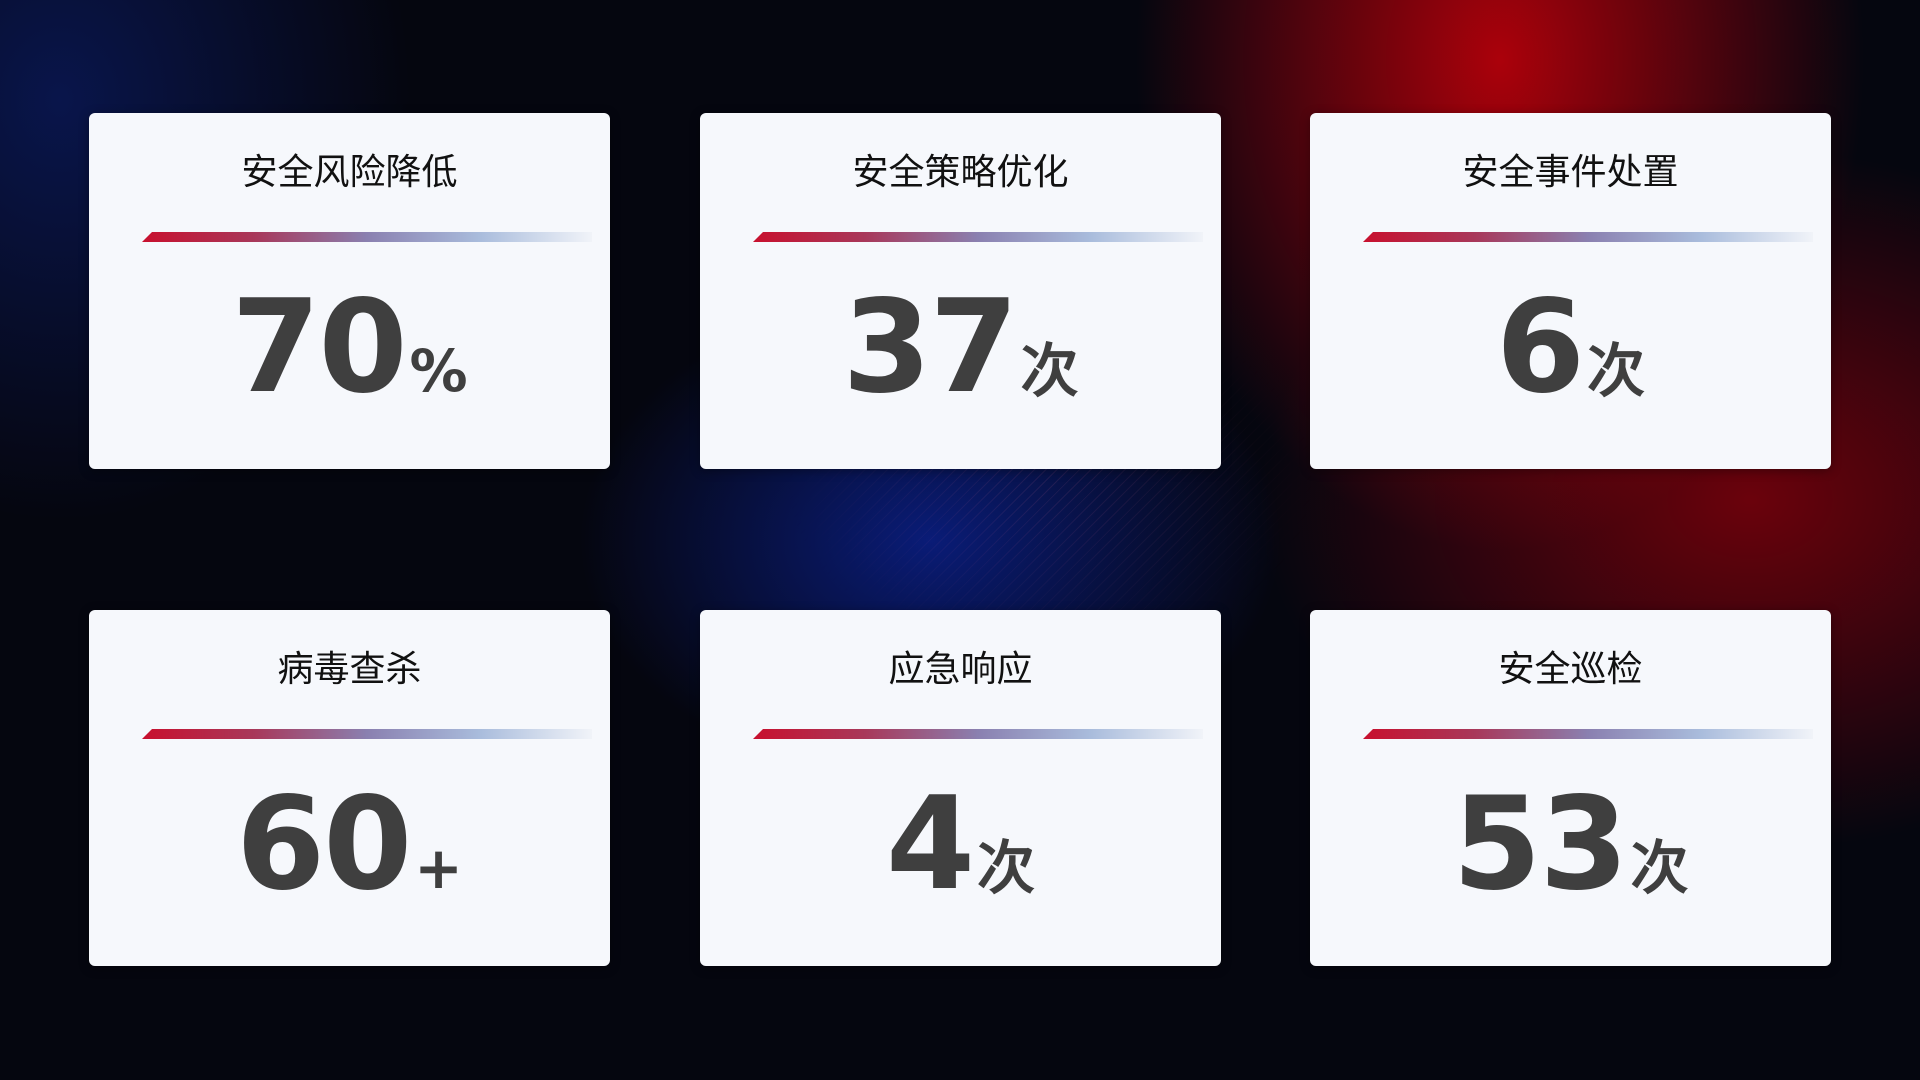  I want to click on value-number: 60, so click(324, 844).